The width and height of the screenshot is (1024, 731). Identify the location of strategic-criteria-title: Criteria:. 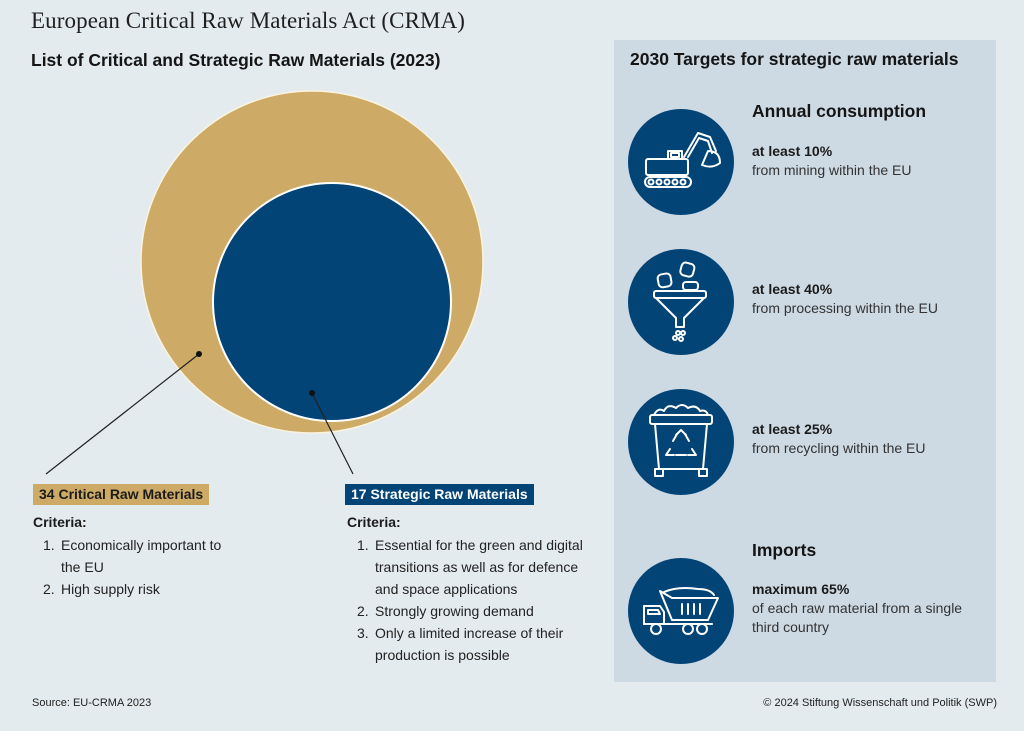
(374, 522).